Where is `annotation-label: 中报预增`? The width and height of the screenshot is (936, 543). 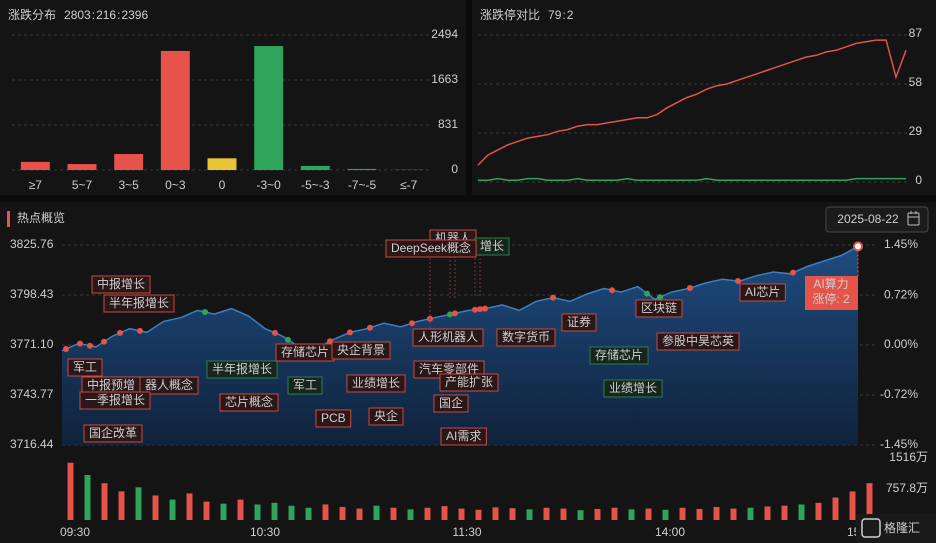
annotation-label: 中报预增 is located at coordinates (111, 384).